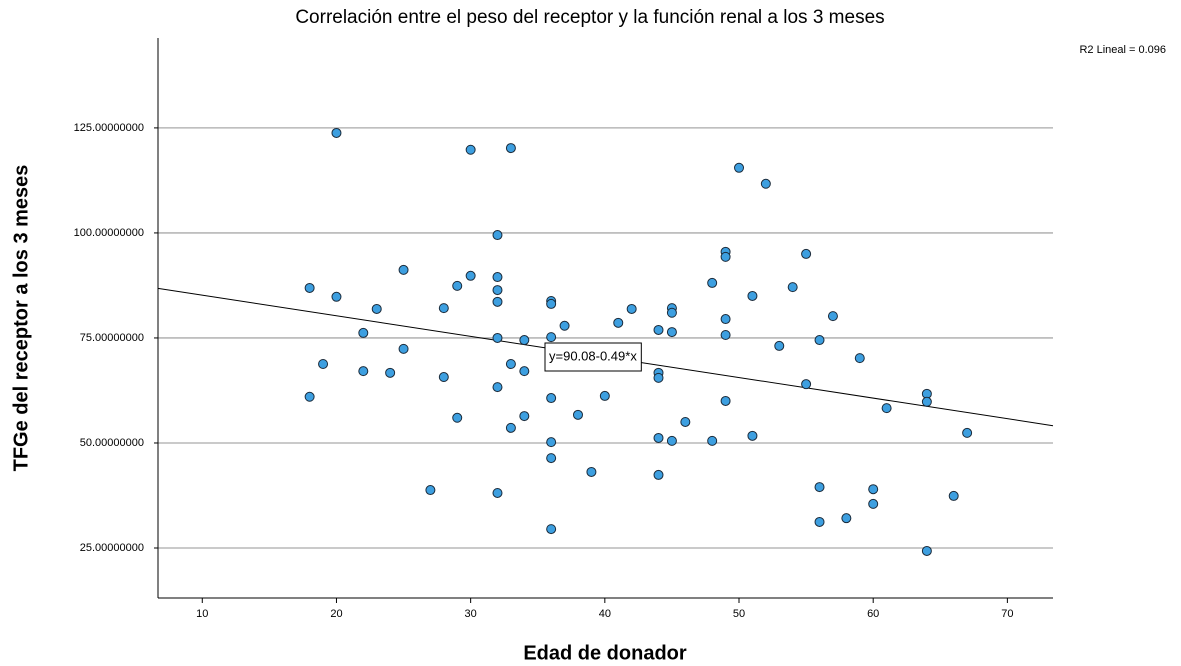 This screenshot has height=666, width=1181. What do you see at coordinates (112, 443) in the screenshot?
I see `y-tick-label: 50.00000000` at bounding box center [112, 443].